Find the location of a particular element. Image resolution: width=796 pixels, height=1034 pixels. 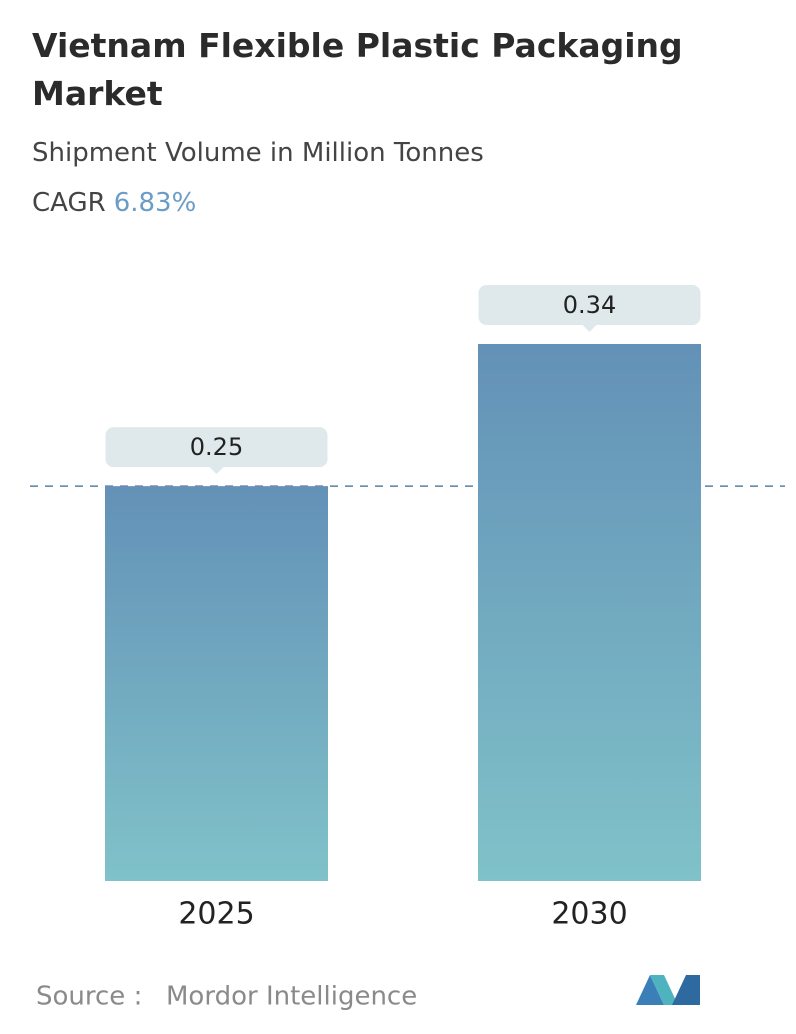

logo is located at coordinates (668, 990).